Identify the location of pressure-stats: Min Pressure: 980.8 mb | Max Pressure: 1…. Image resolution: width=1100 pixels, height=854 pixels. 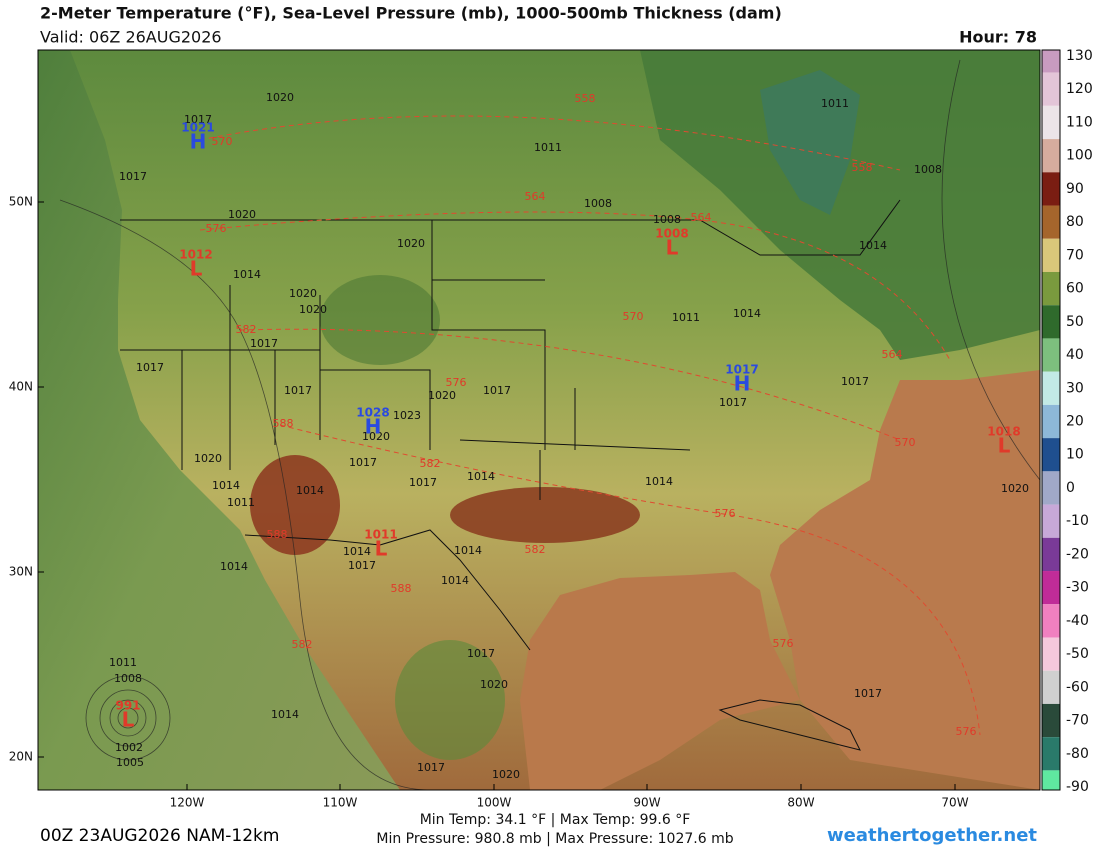
(554, 839).